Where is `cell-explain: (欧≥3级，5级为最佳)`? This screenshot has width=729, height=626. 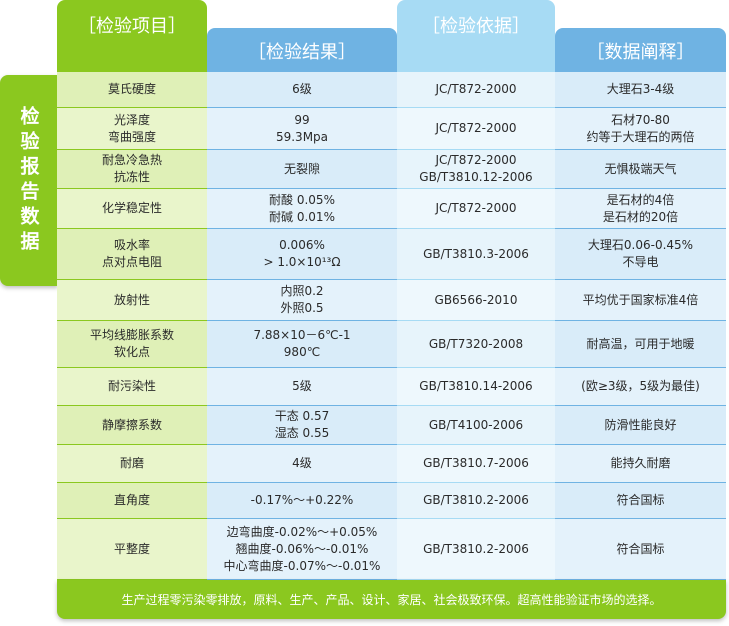
cell-explain: (欧≥3级，5级为最佳) is located at coordinates (640, 386).